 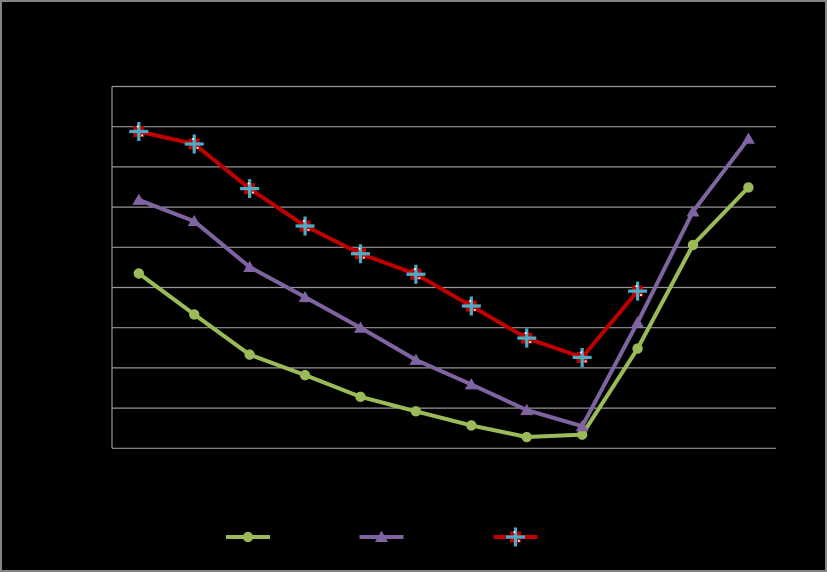 I want to click on legend-item-purple-triangle-series, so click(x=381, y=536).